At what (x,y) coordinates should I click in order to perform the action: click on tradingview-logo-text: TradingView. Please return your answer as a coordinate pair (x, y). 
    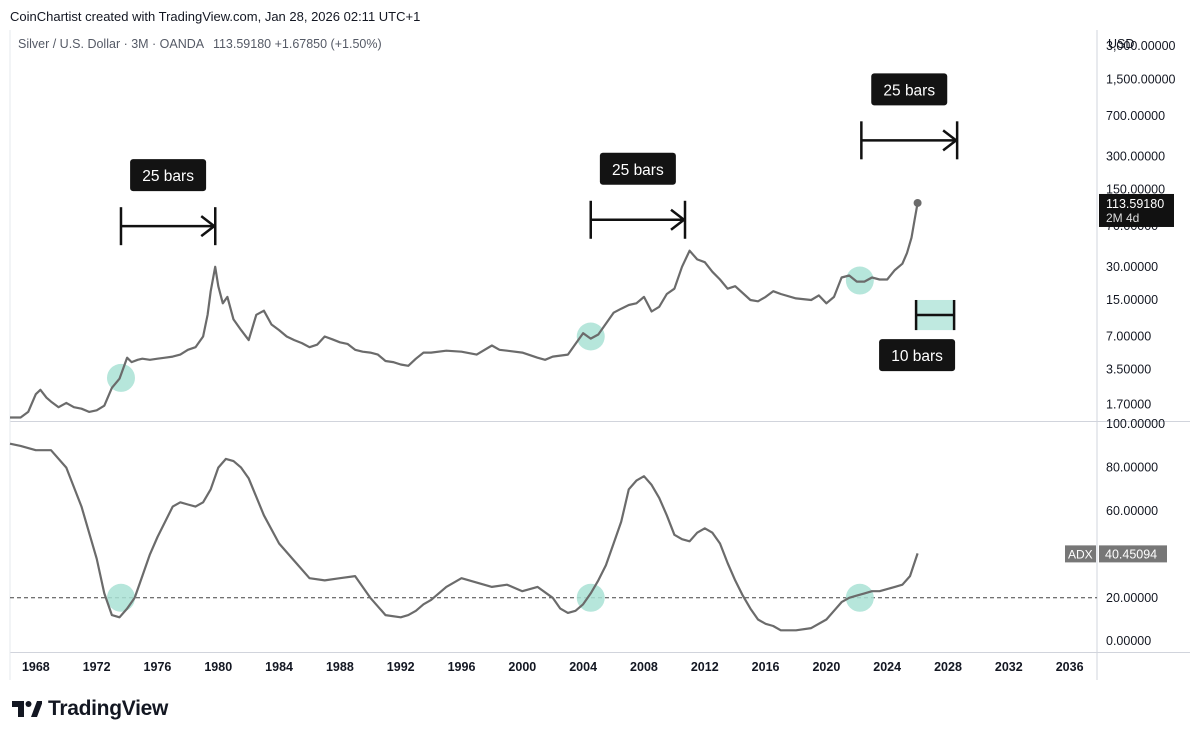
    Looking at the image, I should click on (108, 708).